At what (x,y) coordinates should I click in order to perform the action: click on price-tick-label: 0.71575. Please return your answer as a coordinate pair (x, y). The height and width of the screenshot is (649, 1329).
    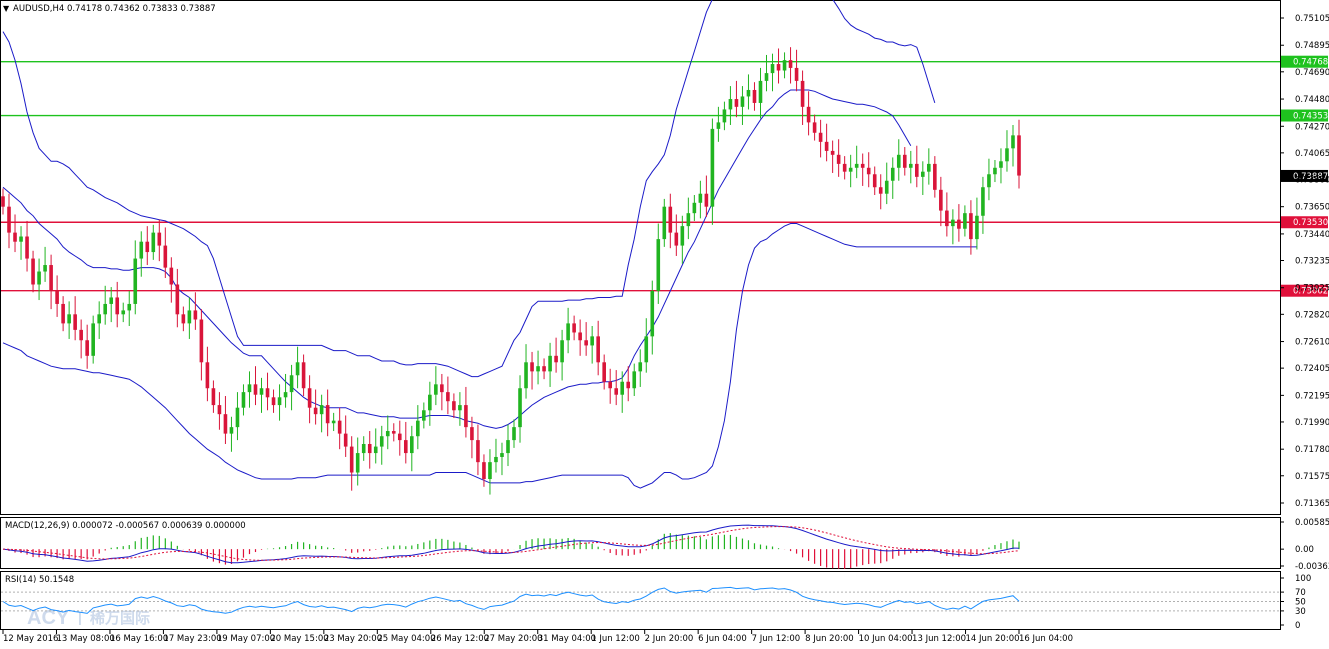
    Looking at the image, I should click on (1312, 477).